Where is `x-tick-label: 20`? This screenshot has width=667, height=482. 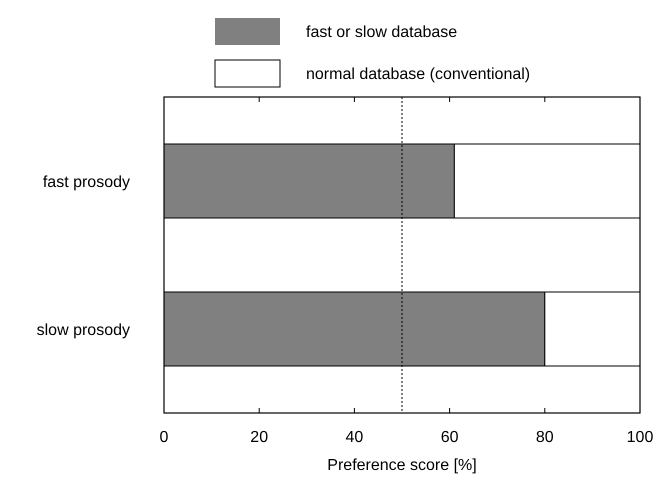
x-tick-label: 20 is located at coordinates (259, 437).